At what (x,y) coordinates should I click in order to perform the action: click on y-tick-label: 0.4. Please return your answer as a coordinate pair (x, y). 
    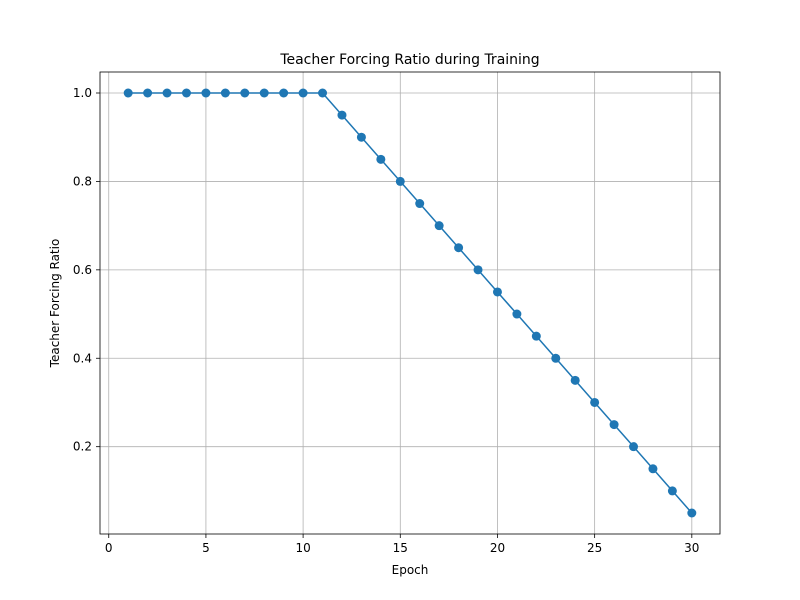
    Looking at the image, I should click on (82, 358).